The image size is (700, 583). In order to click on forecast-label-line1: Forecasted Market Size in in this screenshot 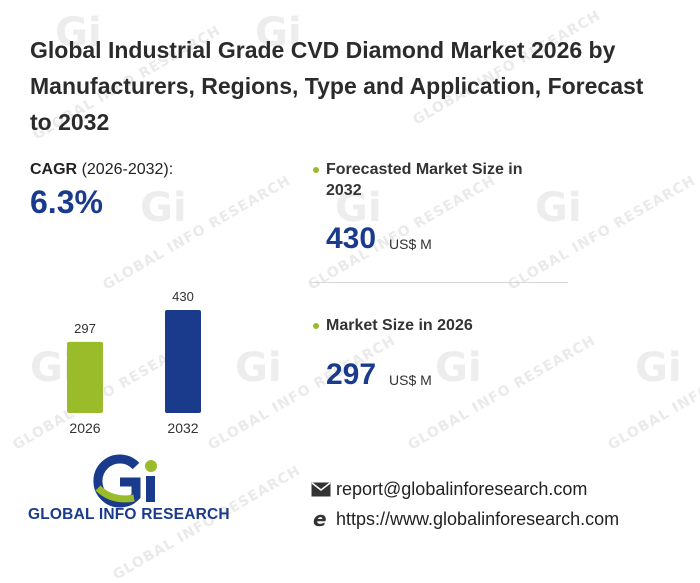, I will do `click(424, 169)`.